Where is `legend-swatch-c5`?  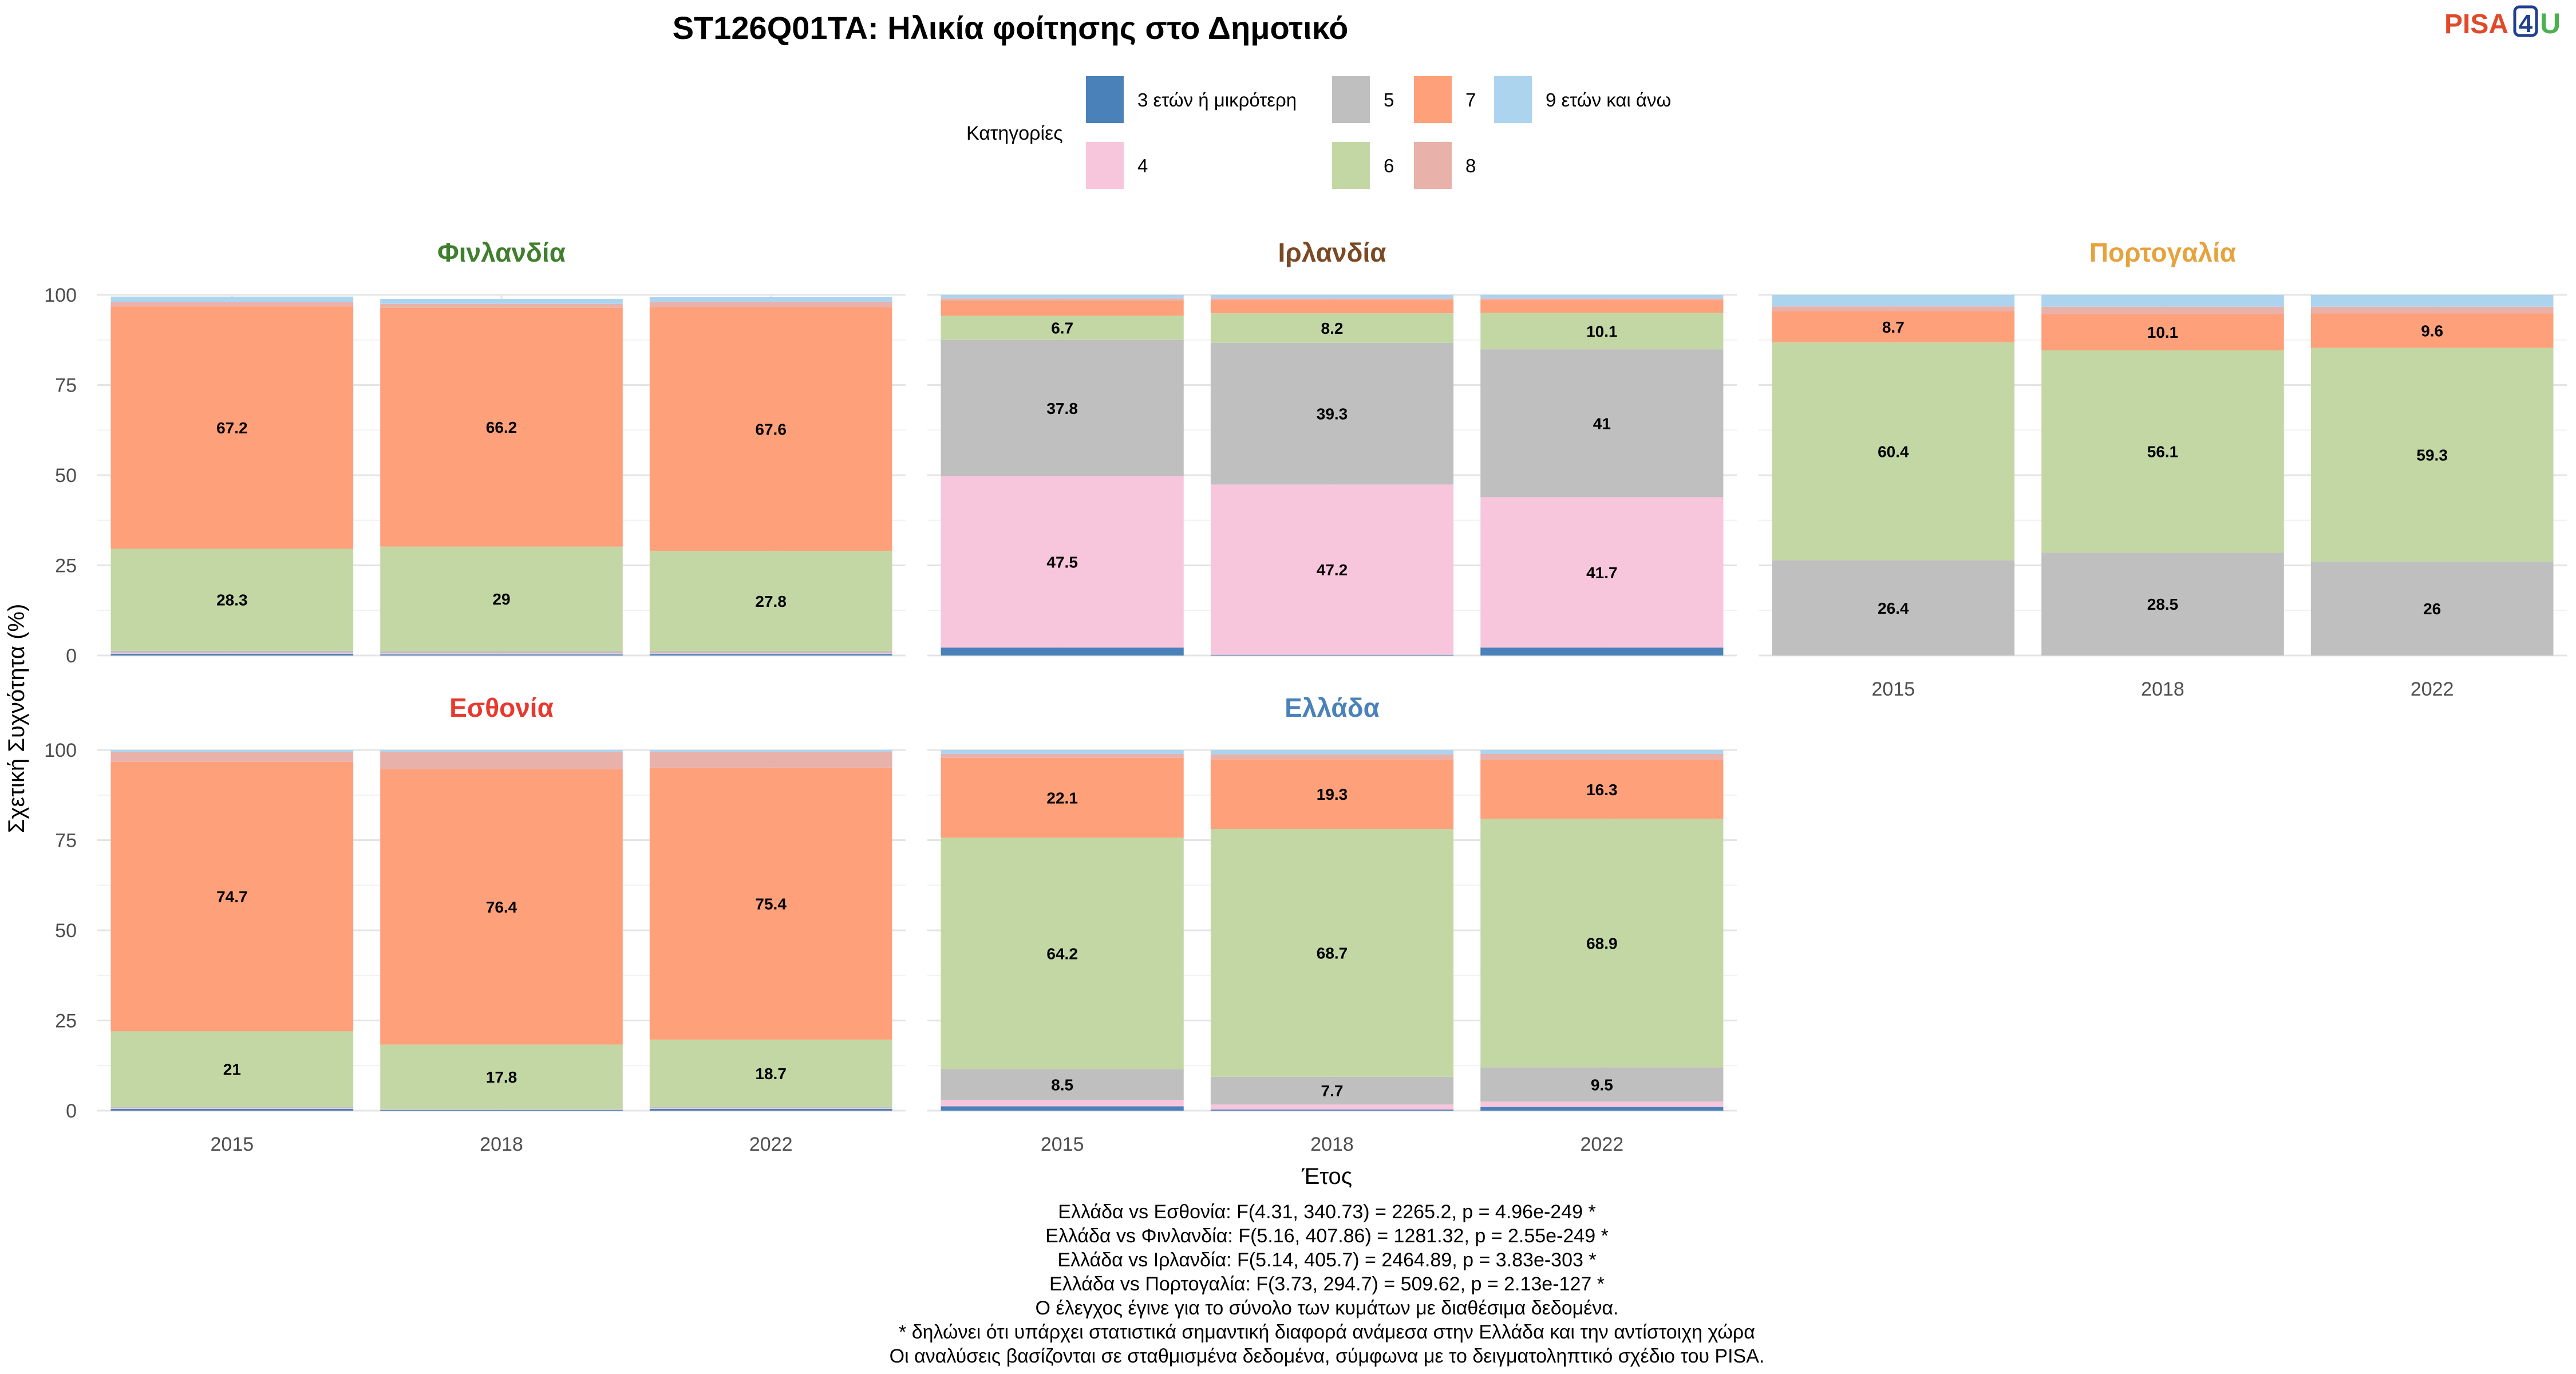 legend-swatch-c5 is located at coordinates (1351, 99).